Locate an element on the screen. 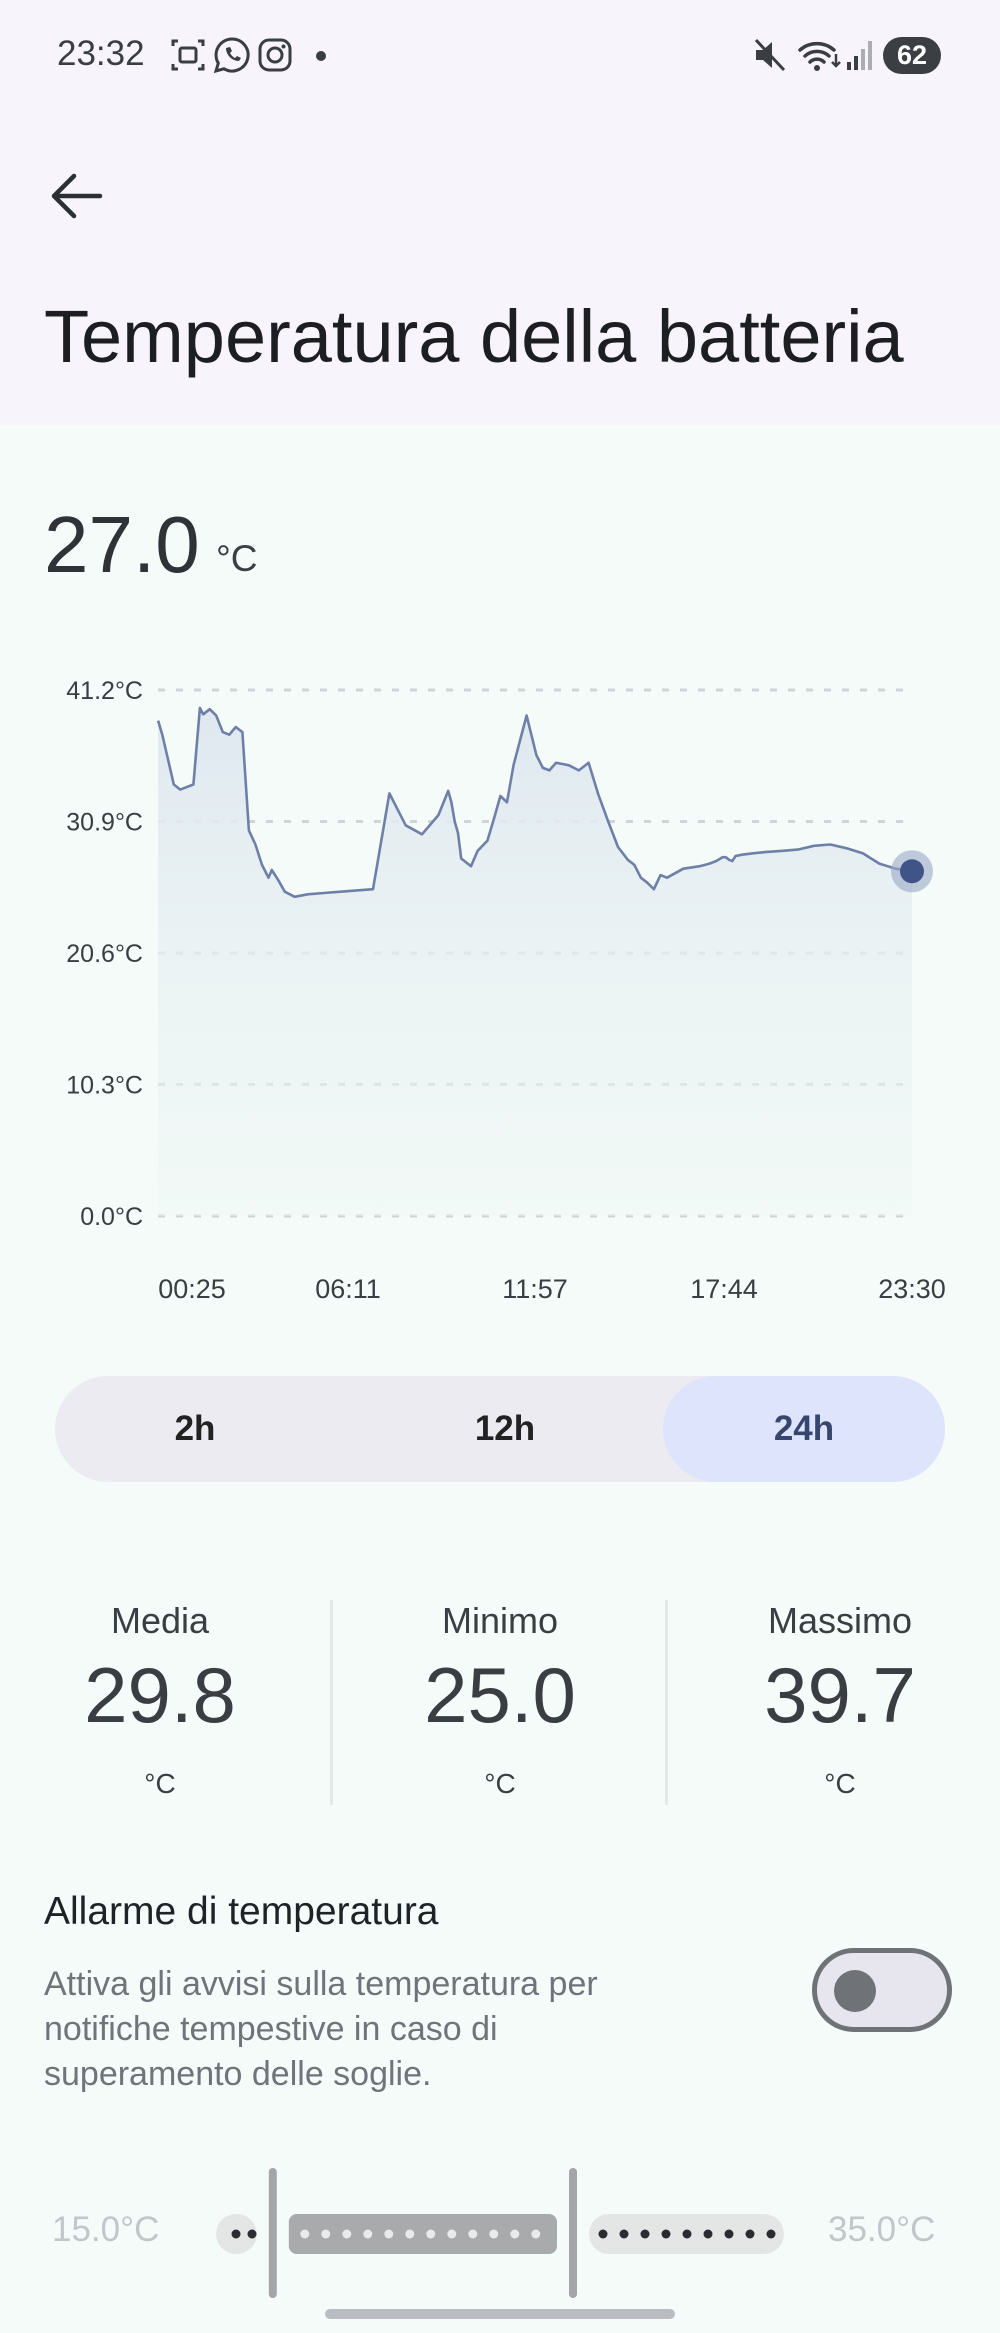 The image size is (1000, 2333). wifi-icon is located at coordinates (819, 56).